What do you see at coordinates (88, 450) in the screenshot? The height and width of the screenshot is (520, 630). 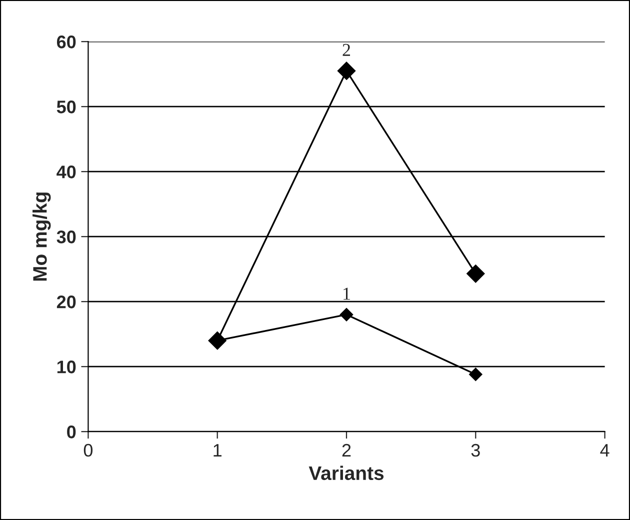 I see `x-tick-label: 0` at bounding box center [88, 450].